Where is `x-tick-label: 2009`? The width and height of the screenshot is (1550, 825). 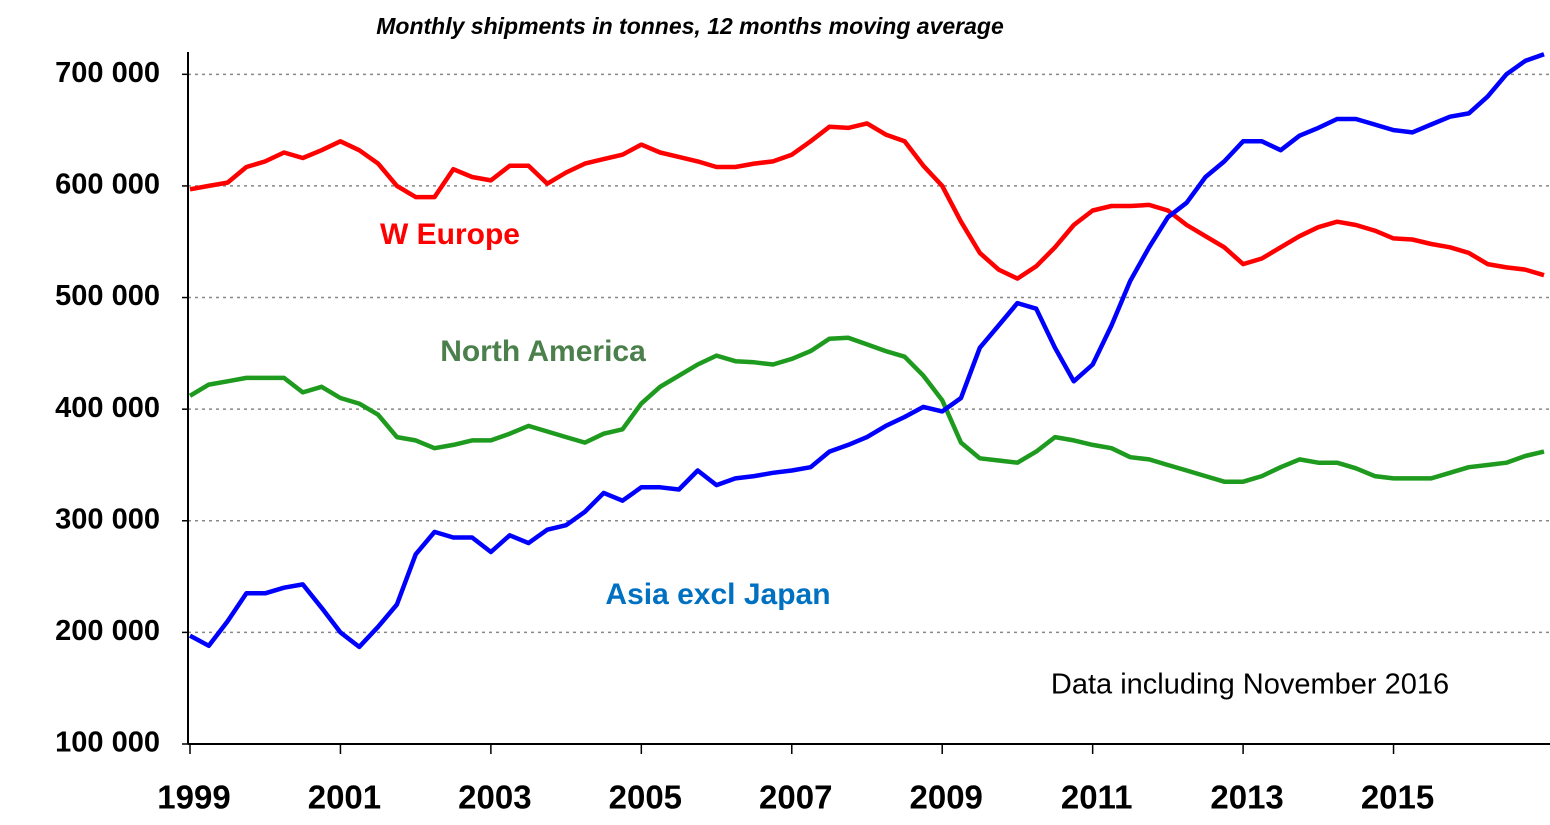 x-tick-label: 2009 is located at coordinates (946, 797).